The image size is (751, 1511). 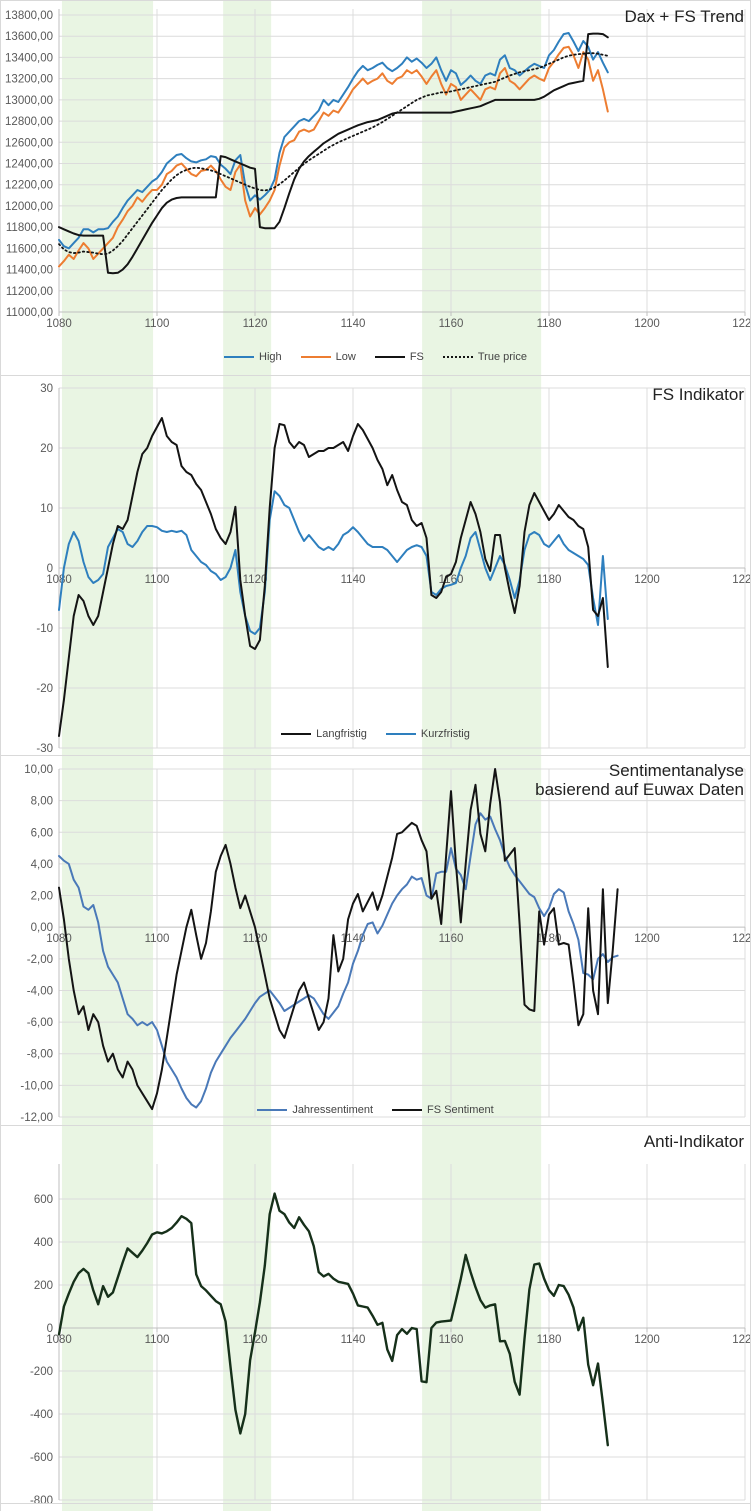 What do you see at coordinates (29, 122) in the screenshot?
I see `y-tick-label: 12800,00` at bounding box center [29, 122].